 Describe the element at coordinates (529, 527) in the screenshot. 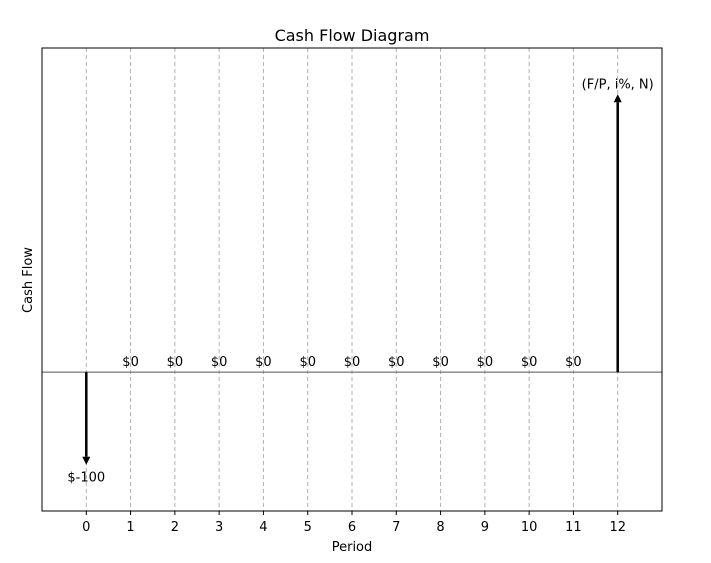

I see `x-tick-label: 10` at that location.